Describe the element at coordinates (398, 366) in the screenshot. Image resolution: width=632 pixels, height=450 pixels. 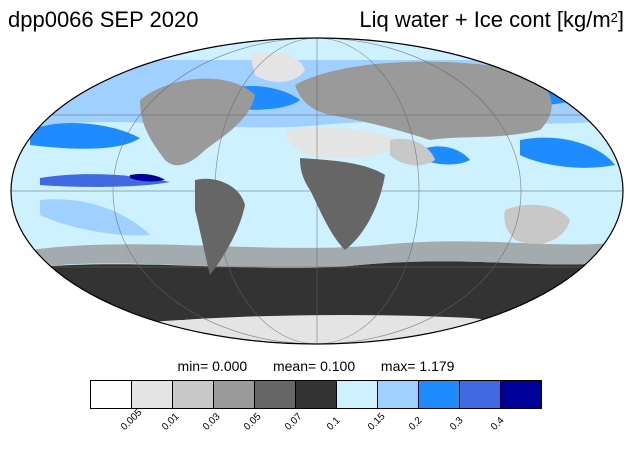
I see `max-label: max=` at that location.